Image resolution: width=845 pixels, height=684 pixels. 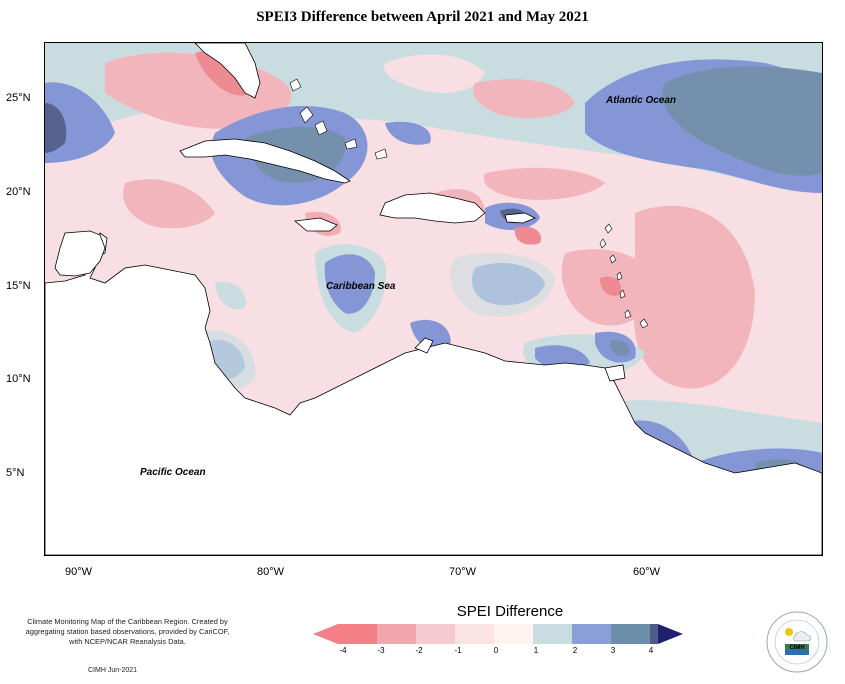 I want to click on legend-tick-8: 4, so click(x=651, y=650).